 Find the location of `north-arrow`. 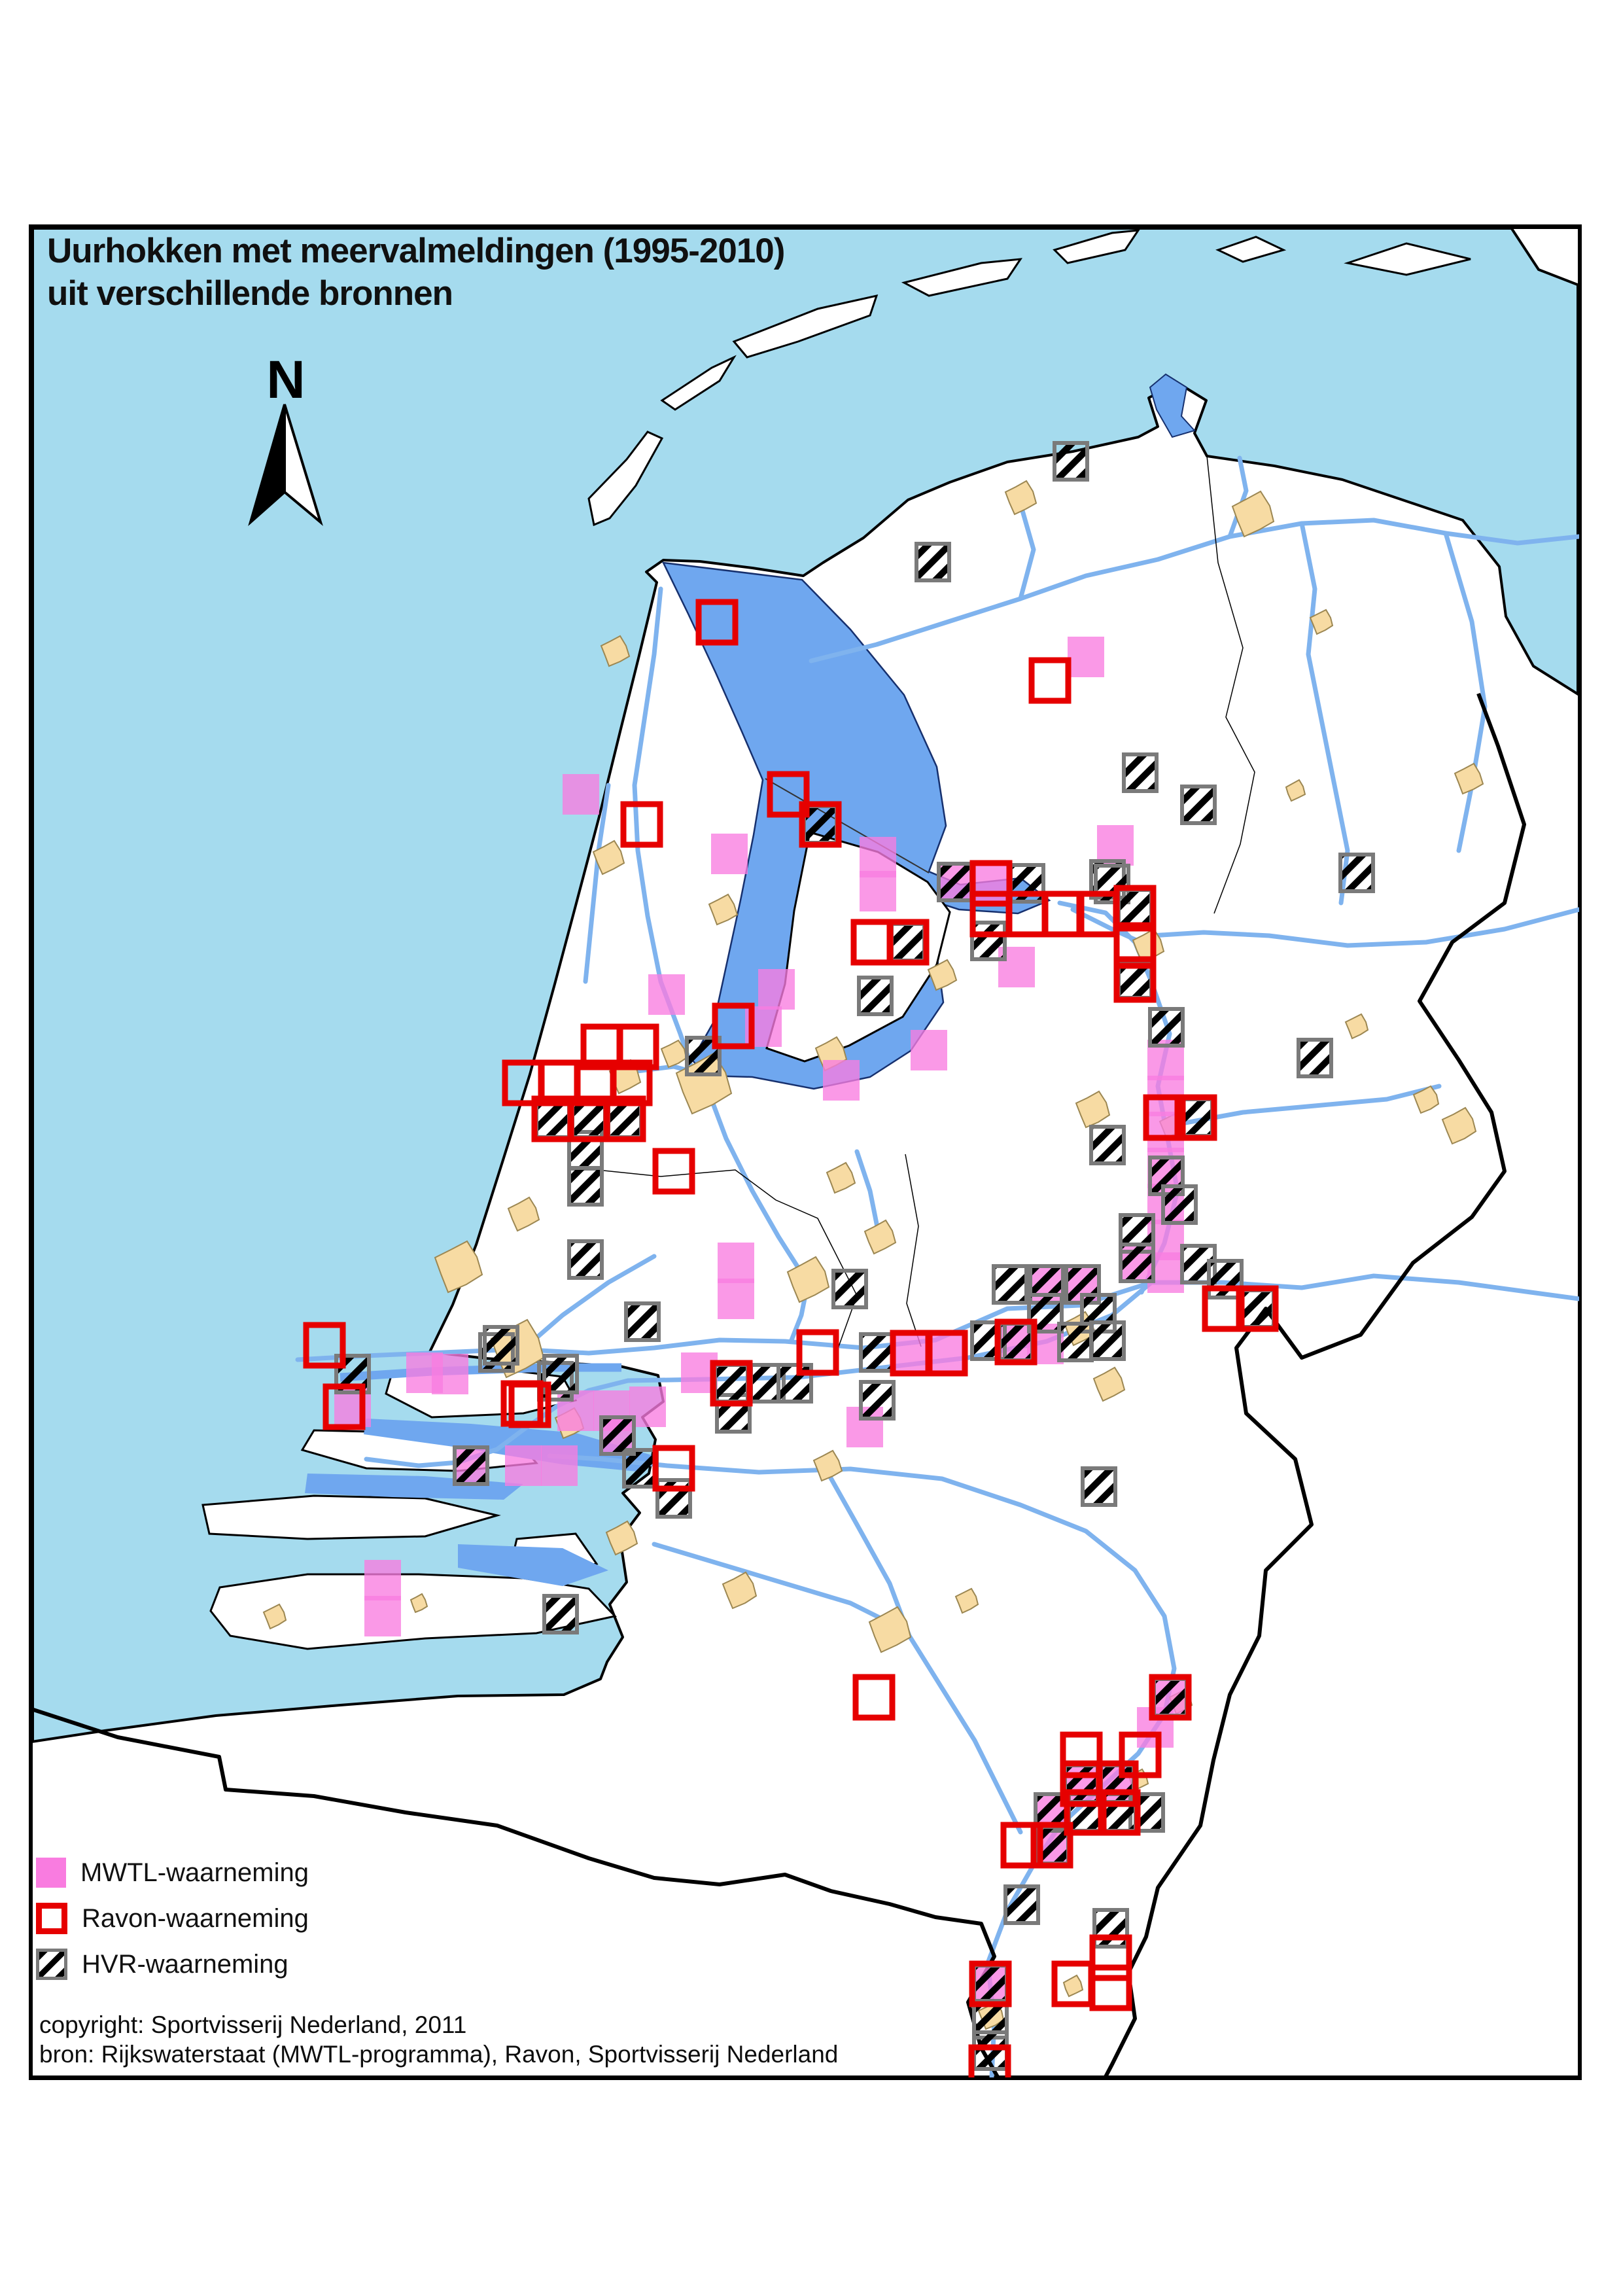

north-arrow is located at coordinates (285, 465).